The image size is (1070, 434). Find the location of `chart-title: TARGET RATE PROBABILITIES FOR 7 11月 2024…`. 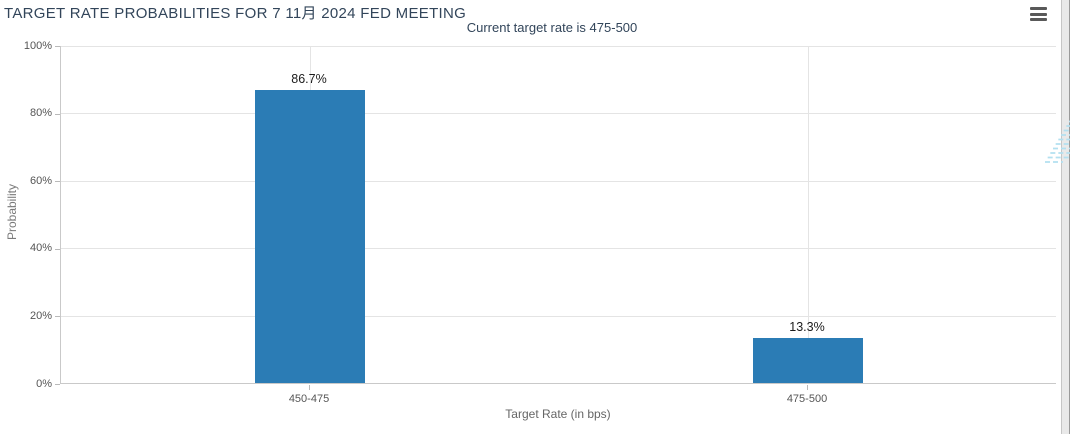

chart-title: TARGET RATE PROBABILITIES FOR 7 11月 2024… is located at coordinates (235, 13).